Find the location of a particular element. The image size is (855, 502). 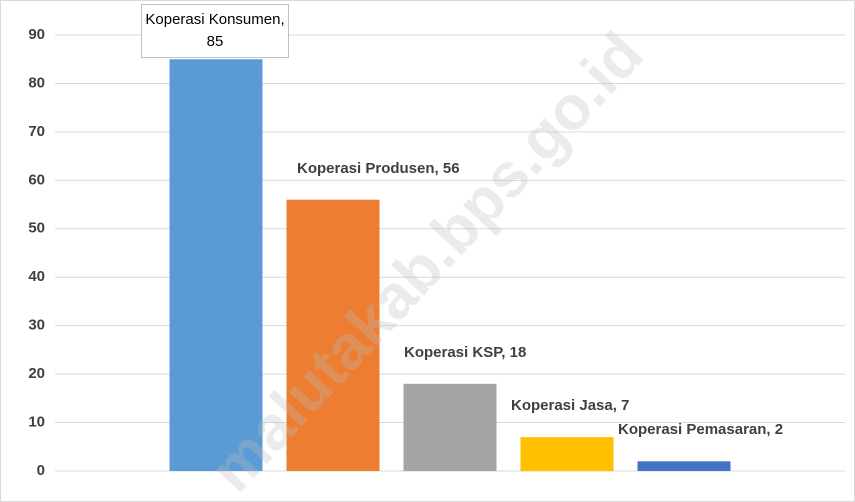

y-tick-label: 60 is located at coordinates (36, 179).